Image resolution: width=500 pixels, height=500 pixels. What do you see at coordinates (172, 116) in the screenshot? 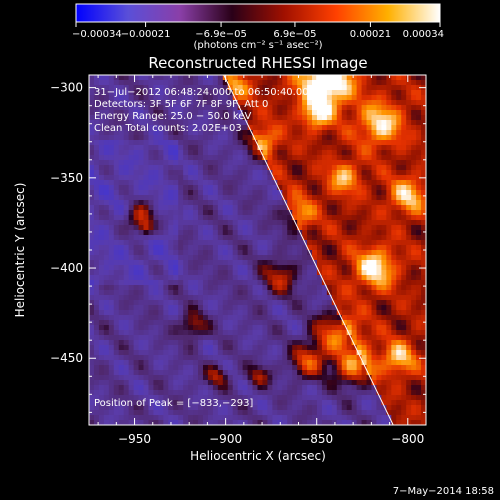
I see `annotation-line: Energy Range: 25.0 − 50.0 keV` at bounding box center [172, 116].